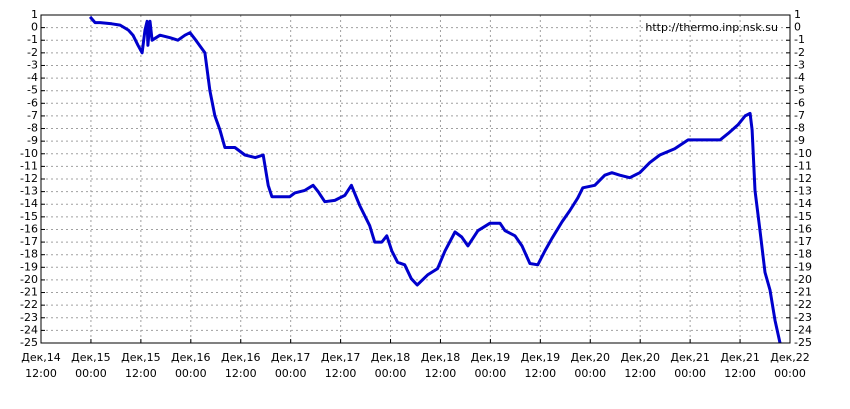  Describe the element at coordinates (803, 216) in the screenshot. I see `y2-tick-label: -15` at that location.